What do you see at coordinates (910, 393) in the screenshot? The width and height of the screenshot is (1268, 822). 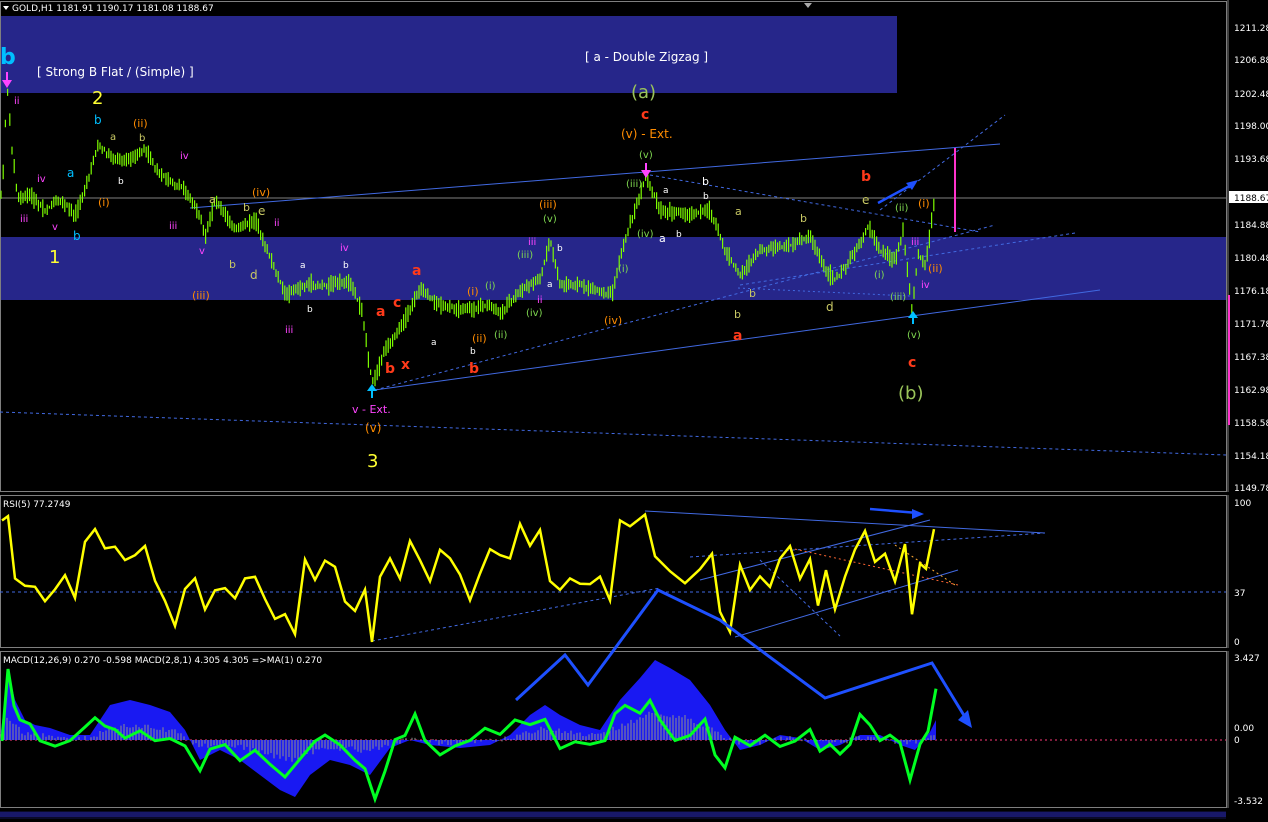 I see `wave-b-paren: (b)` at bounding box center [910, 393].